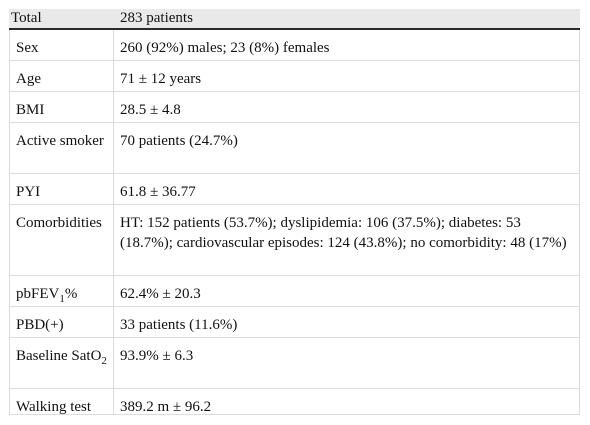 The image size is (590, 425). I want to click on table-row-pbd: PBD(+) 33 patients (11.6%), so click(294, 322).